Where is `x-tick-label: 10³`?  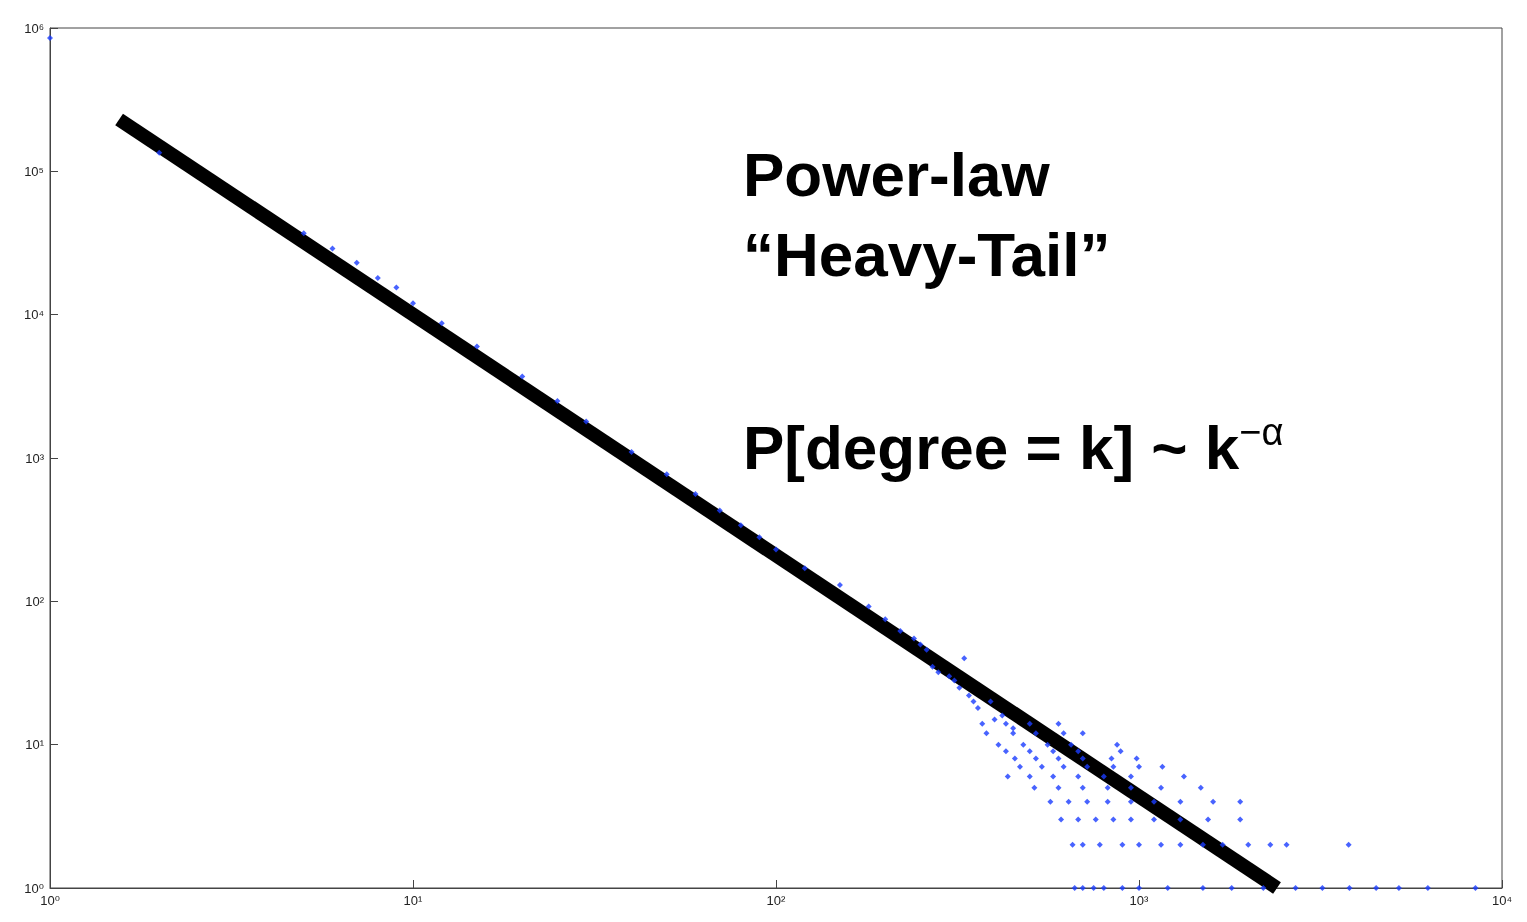
x-tick-label: 10³ is located at coordinates (1139, 900).